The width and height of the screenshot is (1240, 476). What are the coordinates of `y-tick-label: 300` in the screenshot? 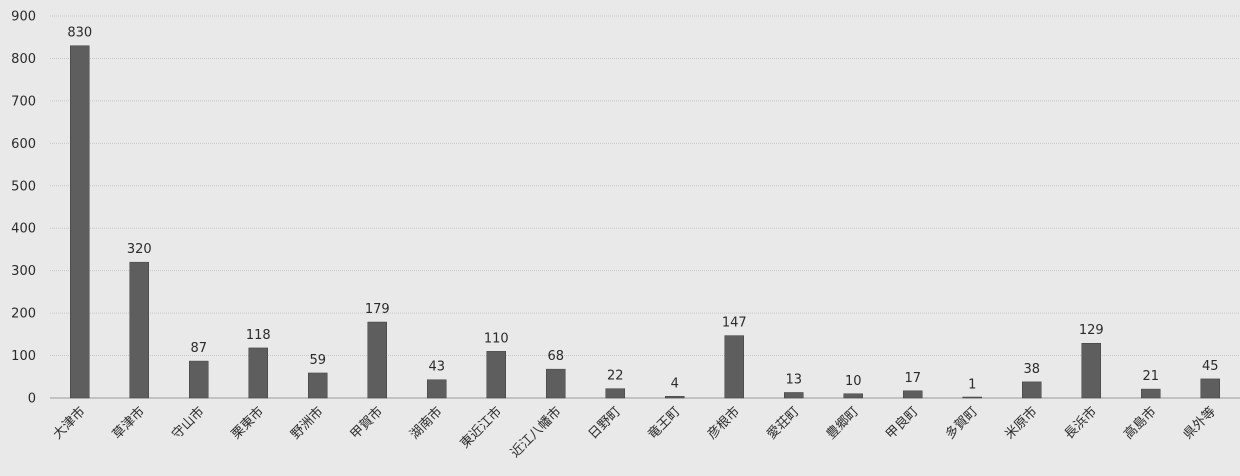 It's located at (23, 271).